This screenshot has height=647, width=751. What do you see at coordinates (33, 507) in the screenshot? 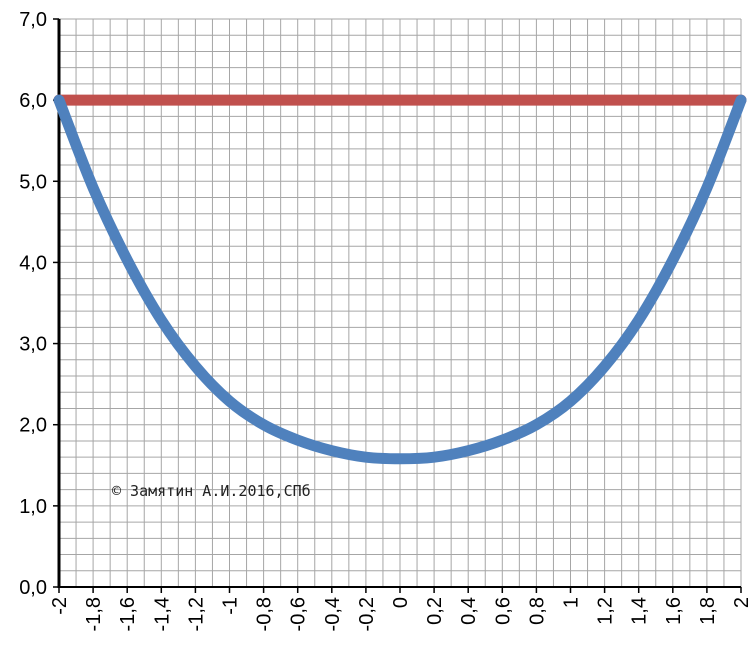
I see `y-tick-label: 1,0` at bounding box center [33, 507].